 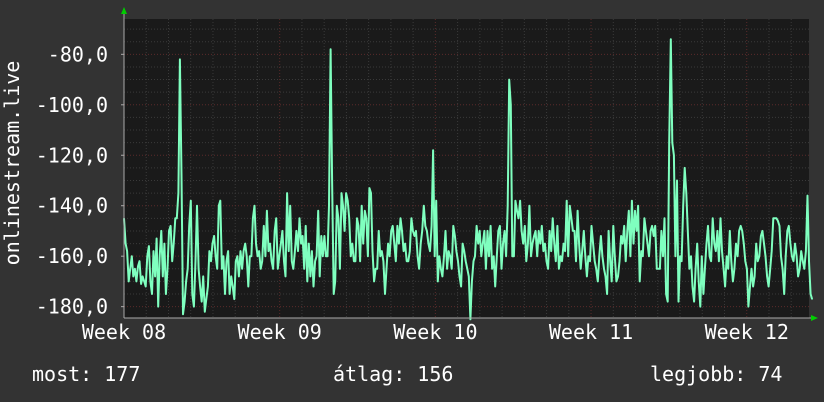 I want to click on y-tick-label: -100,0, so click(x=72, y=105).